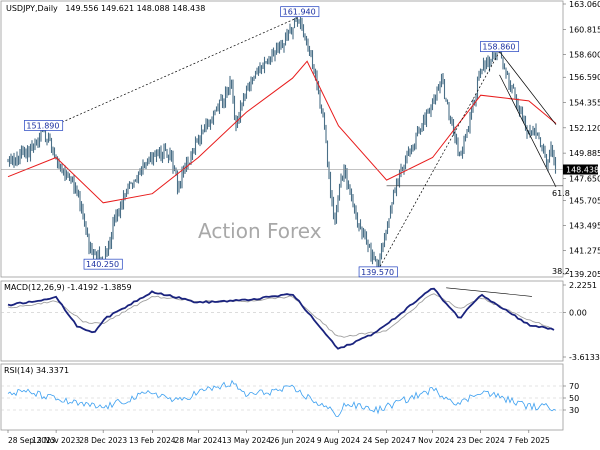 The height and width of the screenshot is (450, 600). Describe the element at coordinates (584, 357) in the screenshot. I see `macd-y-tick-label: -3.6133` at that location.